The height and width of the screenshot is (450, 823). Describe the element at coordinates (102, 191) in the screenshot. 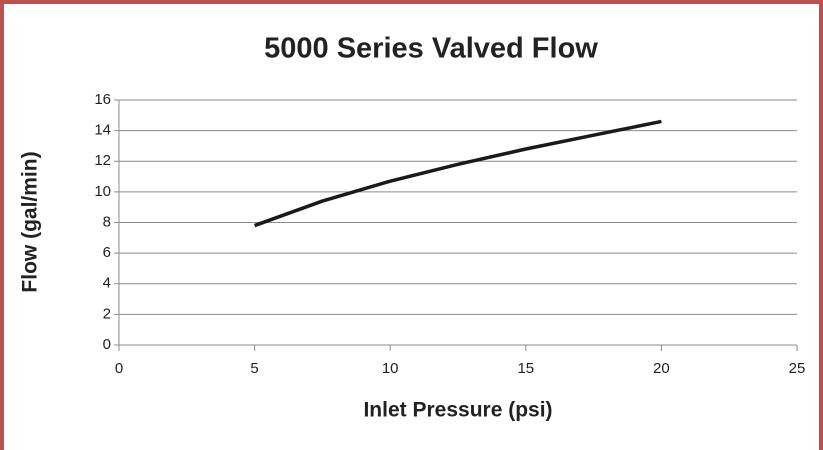

I see `y-tick-label: 10` at that location.